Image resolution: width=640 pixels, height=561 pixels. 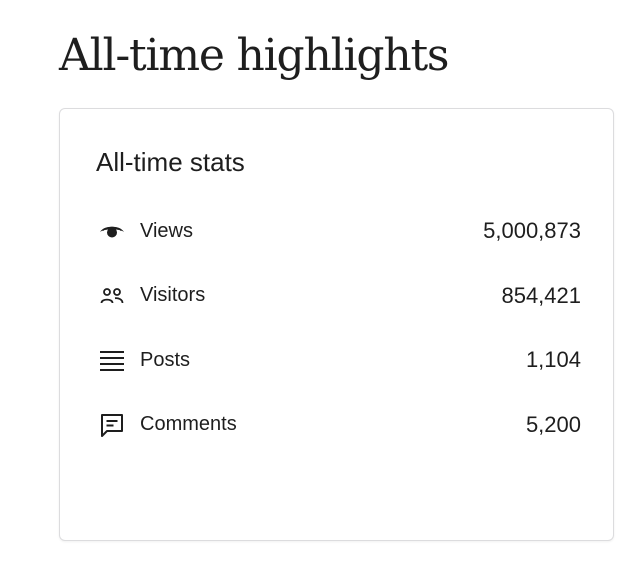 I want to click on eye-icon, so click(x=115, y=231).